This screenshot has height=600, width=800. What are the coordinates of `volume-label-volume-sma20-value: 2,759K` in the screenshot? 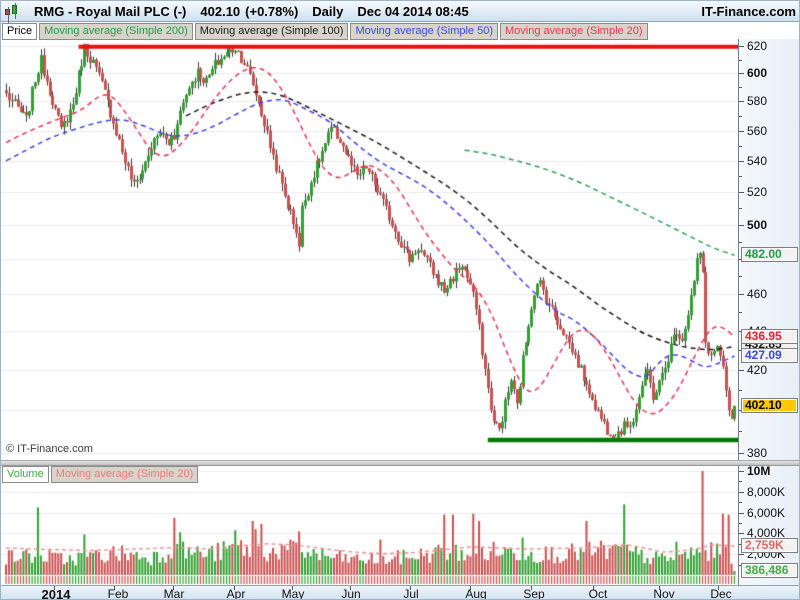 It's located at (769, 545).